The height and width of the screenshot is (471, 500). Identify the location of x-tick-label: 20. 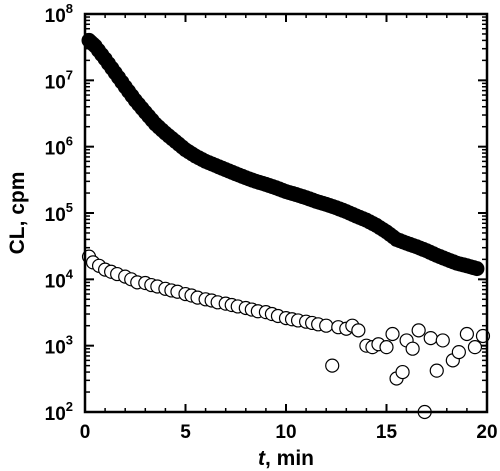
(486, 432).